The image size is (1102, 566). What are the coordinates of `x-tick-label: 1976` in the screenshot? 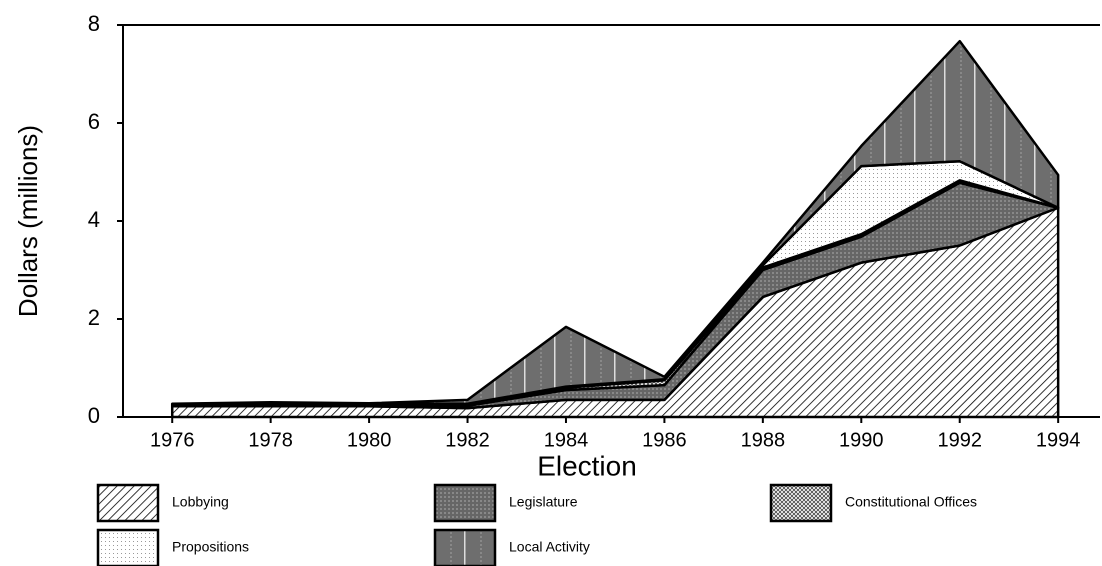 It's located at (172, 440).